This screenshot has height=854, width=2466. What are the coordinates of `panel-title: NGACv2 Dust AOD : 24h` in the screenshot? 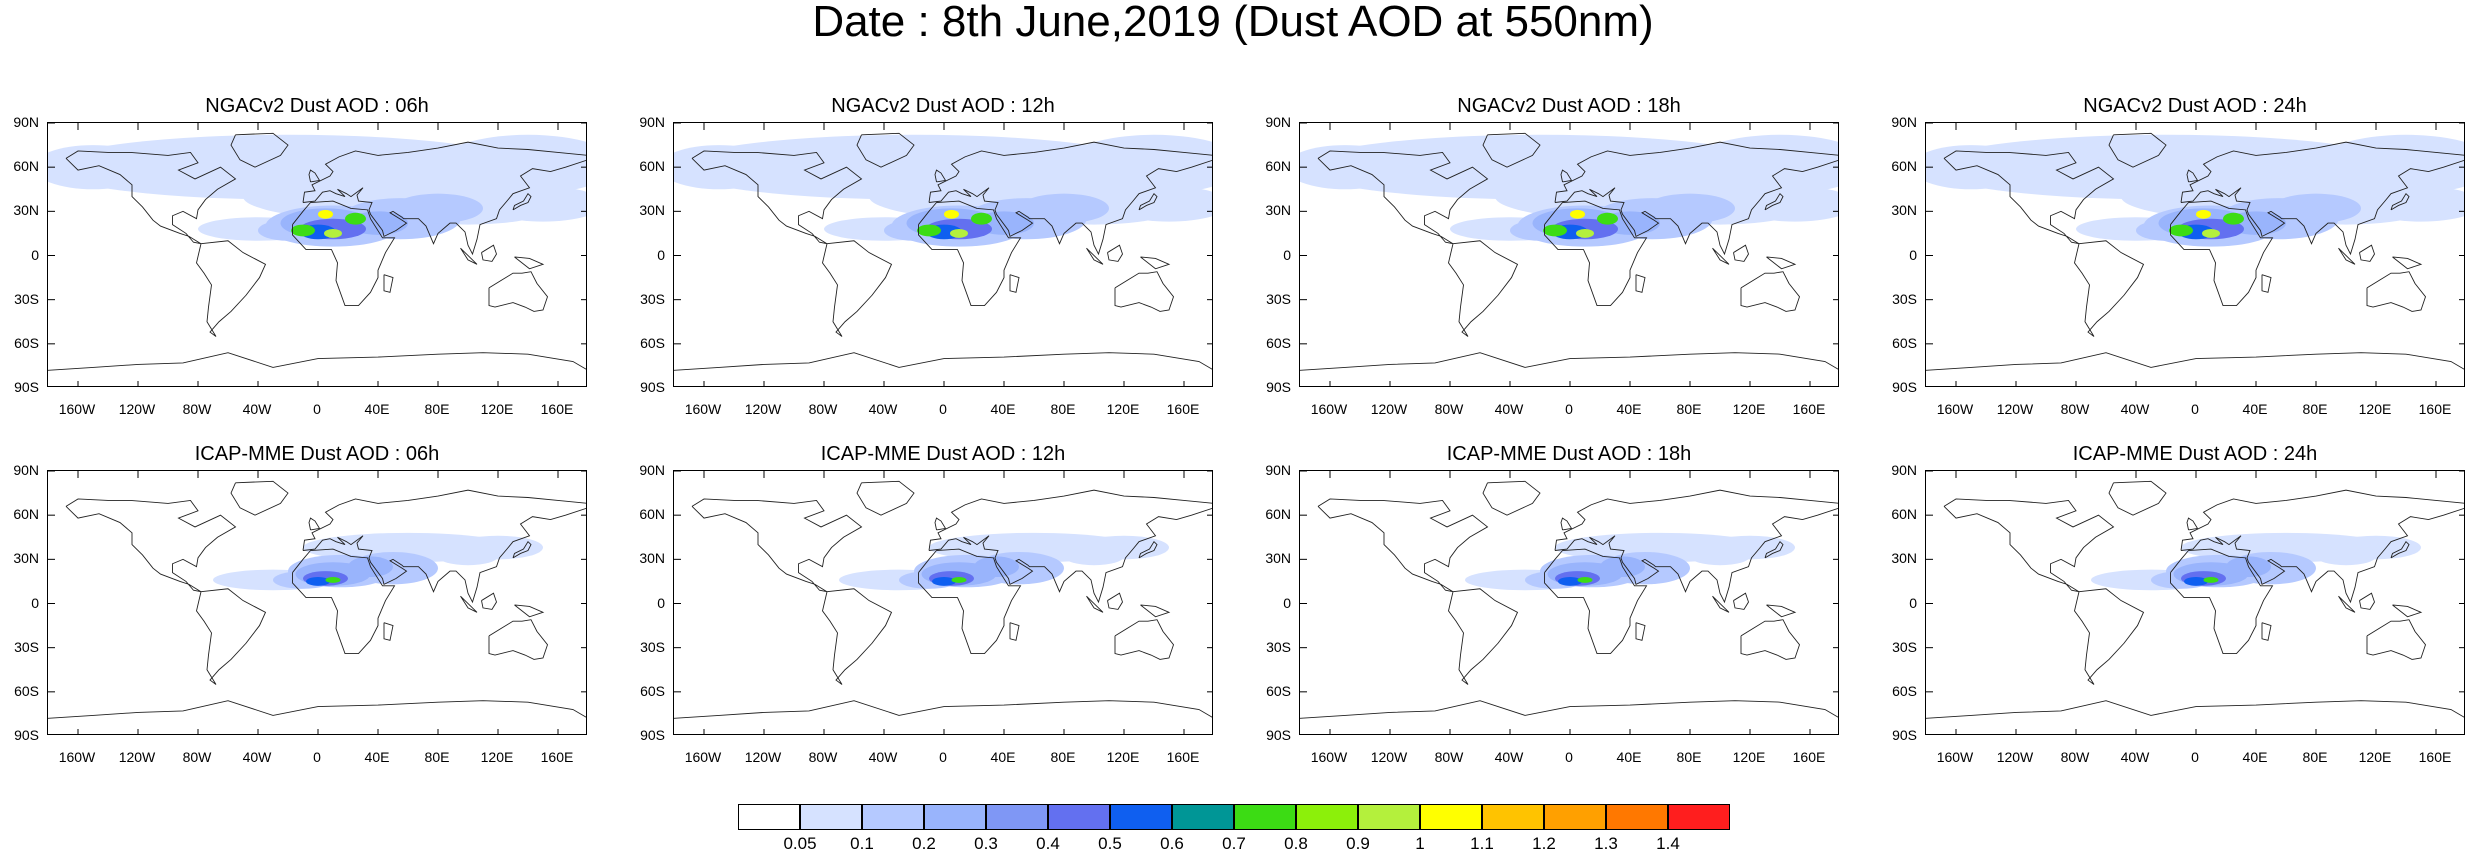 It's located at (2195, 106).